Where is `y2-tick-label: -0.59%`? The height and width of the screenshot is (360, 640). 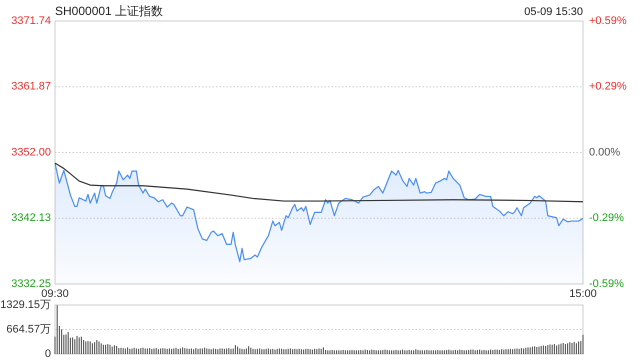
y2-tick-label: -0.59% is located at coordinates (606, 284).